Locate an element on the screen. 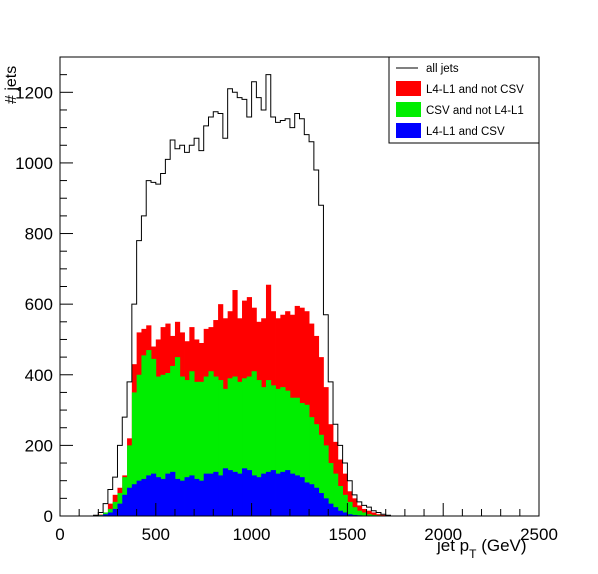 The image size is (598, 574). x-tick-label: 2000 is located at coordinates (443, 534).